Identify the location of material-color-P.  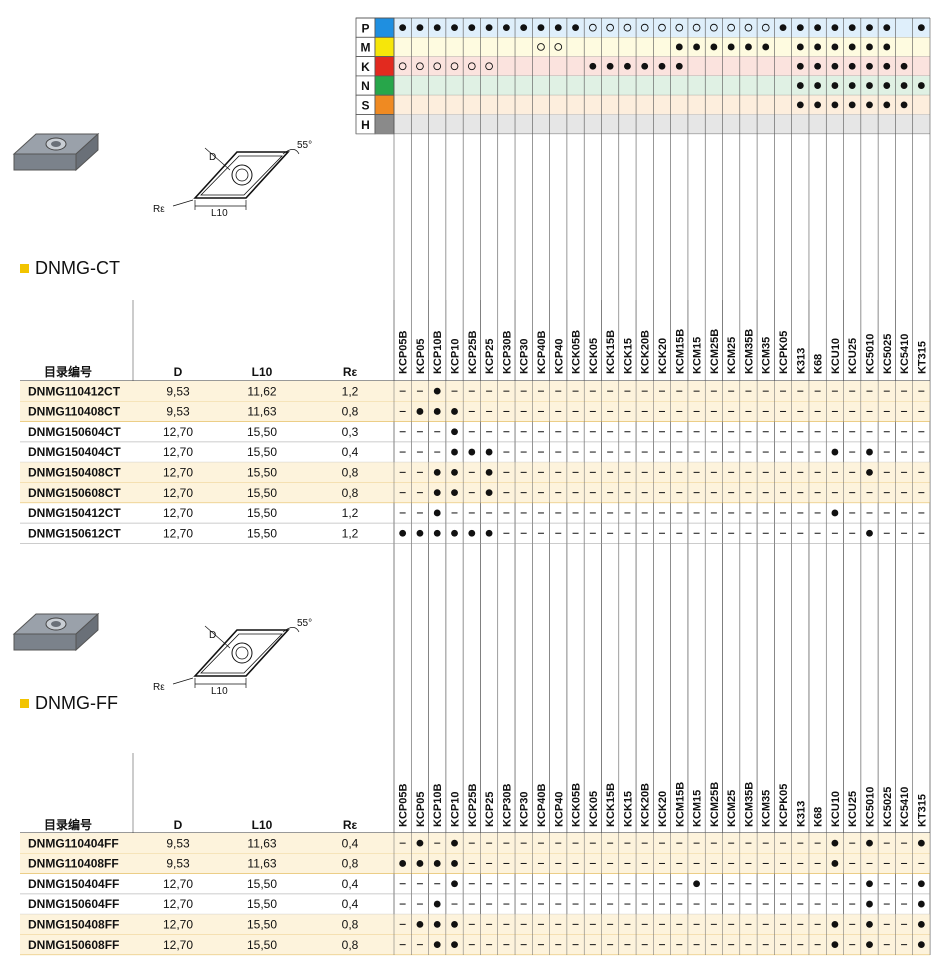
(384, 27).